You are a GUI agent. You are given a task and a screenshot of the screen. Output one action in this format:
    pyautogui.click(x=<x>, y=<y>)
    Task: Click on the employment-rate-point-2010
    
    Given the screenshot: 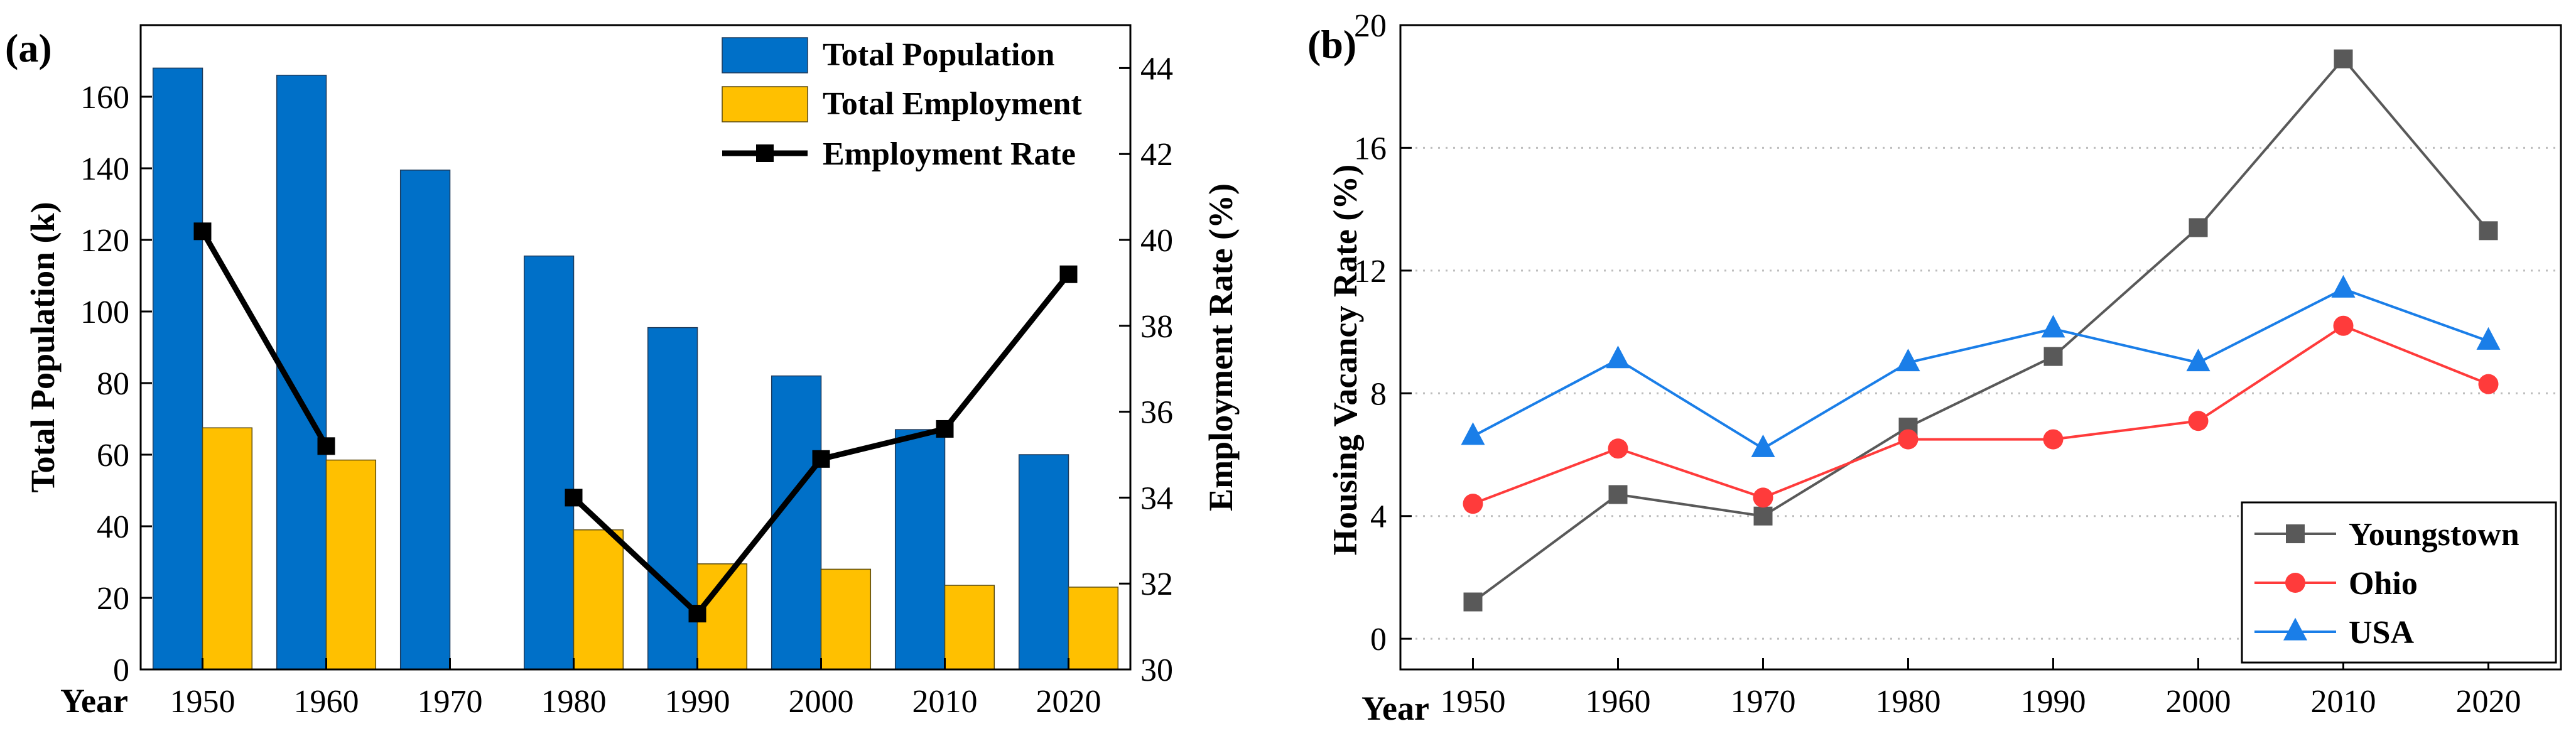 What is the action you would take?
    pyautogui.click(x=945, y=429)
    